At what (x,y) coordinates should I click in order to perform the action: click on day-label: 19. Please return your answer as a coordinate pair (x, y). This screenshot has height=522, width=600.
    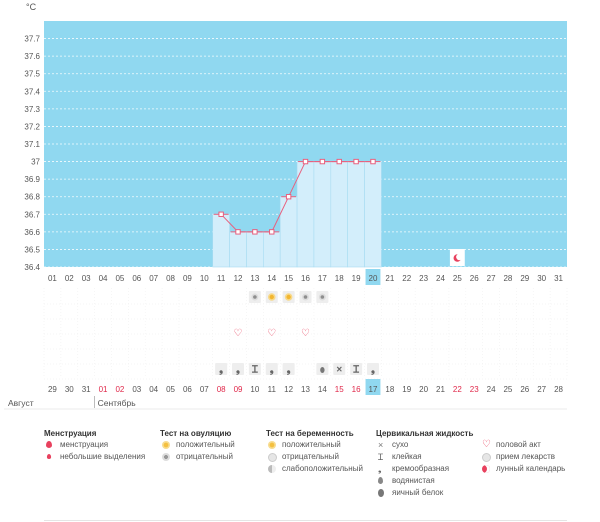
    Looking at the image, I should click on (356, 278).